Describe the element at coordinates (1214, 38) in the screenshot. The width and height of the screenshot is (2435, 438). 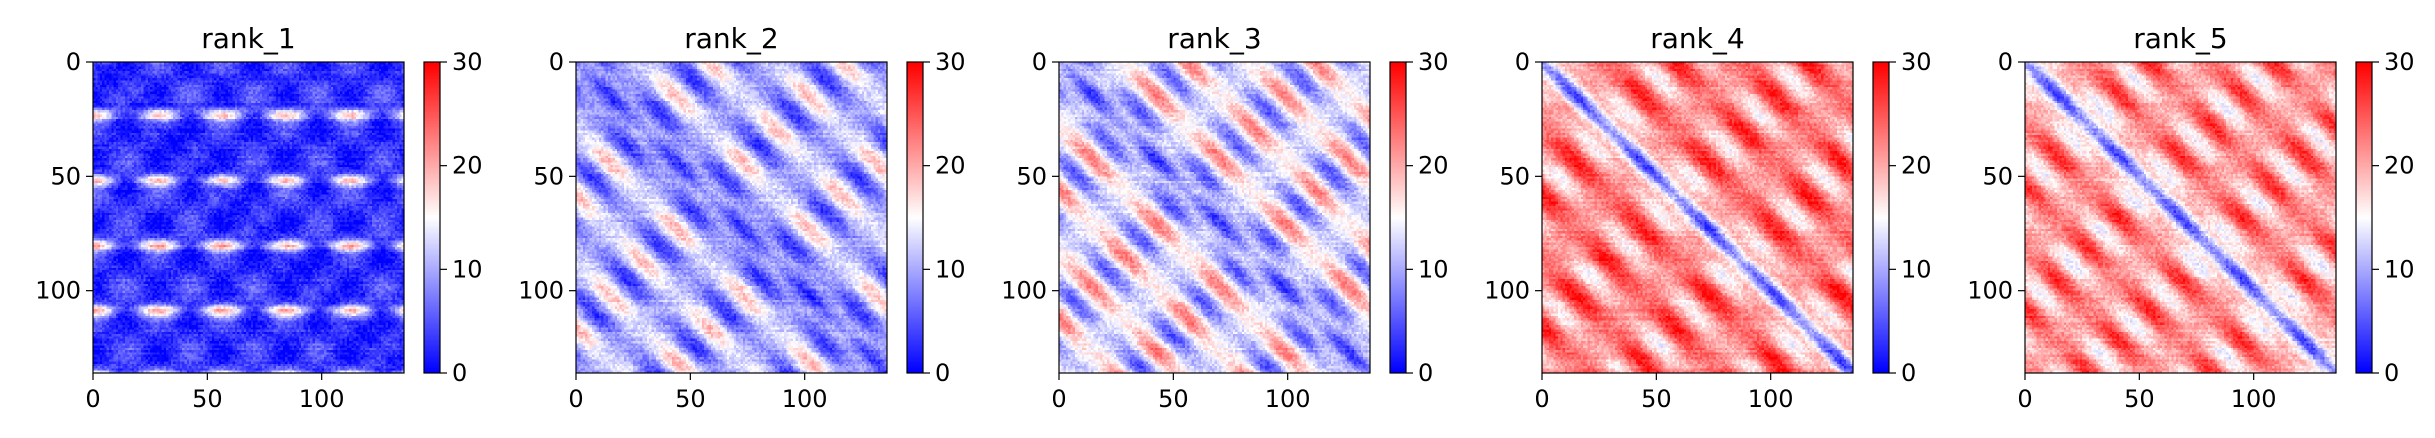
I see `panel-title: rank_3` at that location.